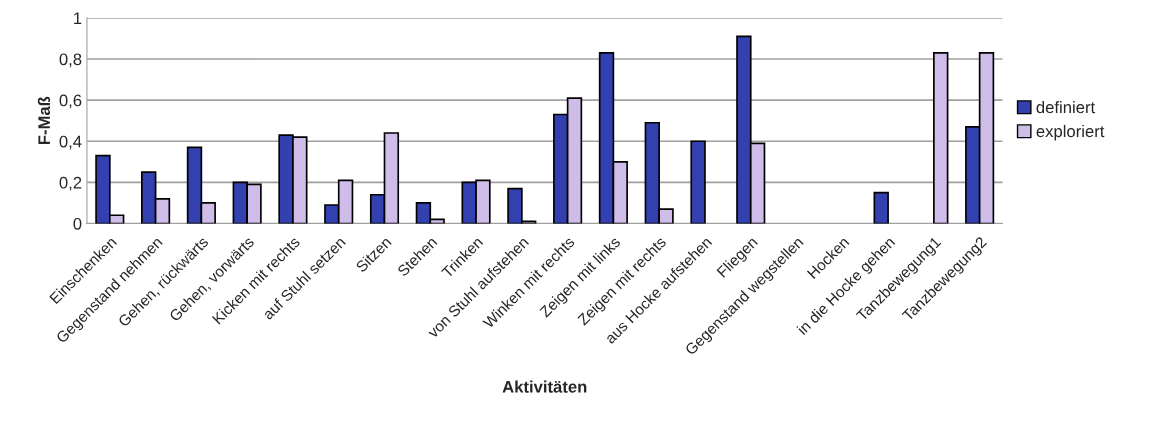  I want to click on y-tick-label: 1, so click(78, 18).